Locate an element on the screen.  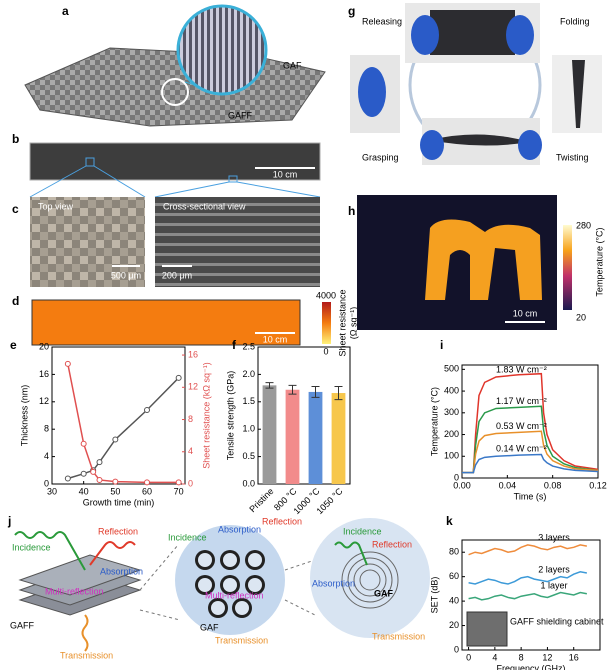
panel-label: c is located at coordinates (15, 209).